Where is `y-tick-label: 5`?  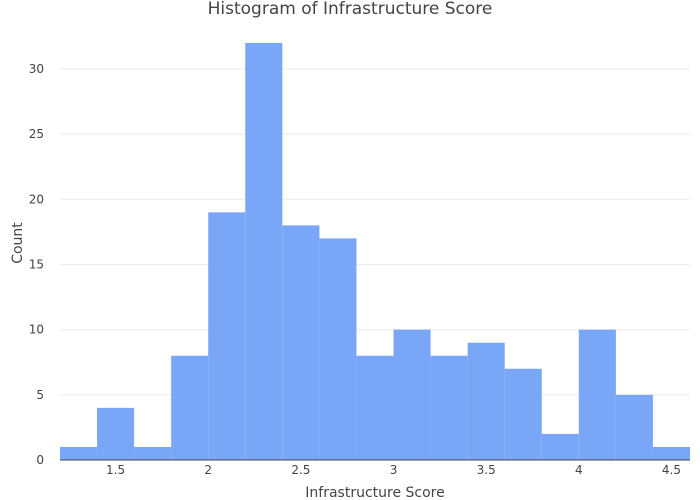
y-tick-label: 5 is located at coordinates (40, 395).